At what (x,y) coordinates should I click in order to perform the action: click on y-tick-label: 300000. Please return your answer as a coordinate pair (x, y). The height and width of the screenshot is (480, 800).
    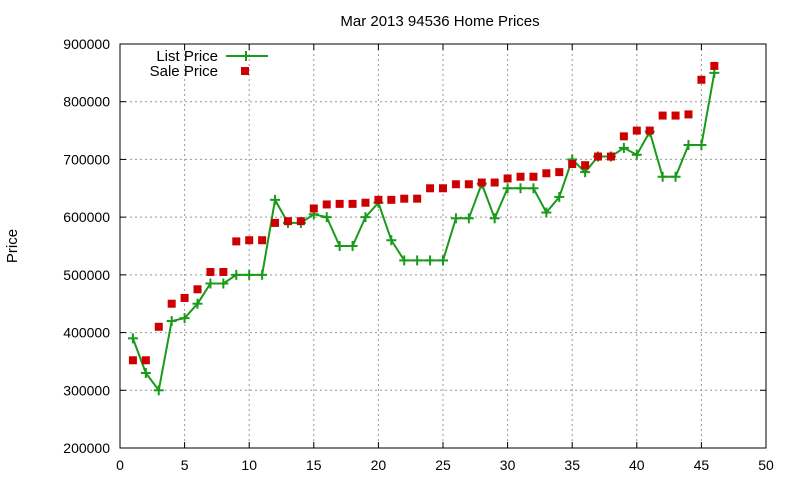
    Looking at the image, I should click on (86, 390).